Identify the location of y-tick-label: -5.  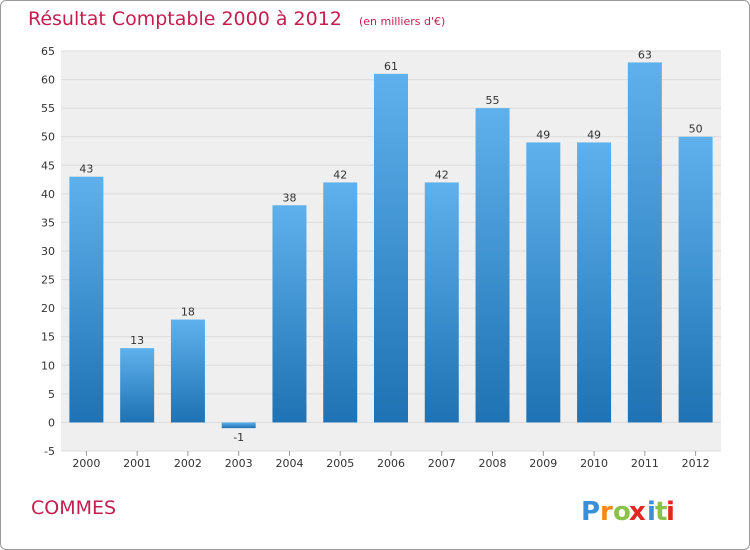
(49, 451).